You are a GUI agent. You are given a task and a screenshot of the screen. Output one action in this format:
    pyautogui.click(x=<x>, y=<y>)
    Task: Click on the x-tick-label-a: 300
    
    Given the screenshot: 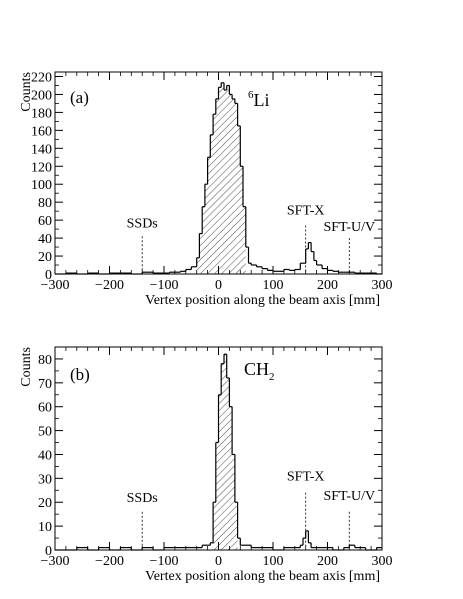 What is the action you would take?
    pyautogui.click(x=382, y=285)
    